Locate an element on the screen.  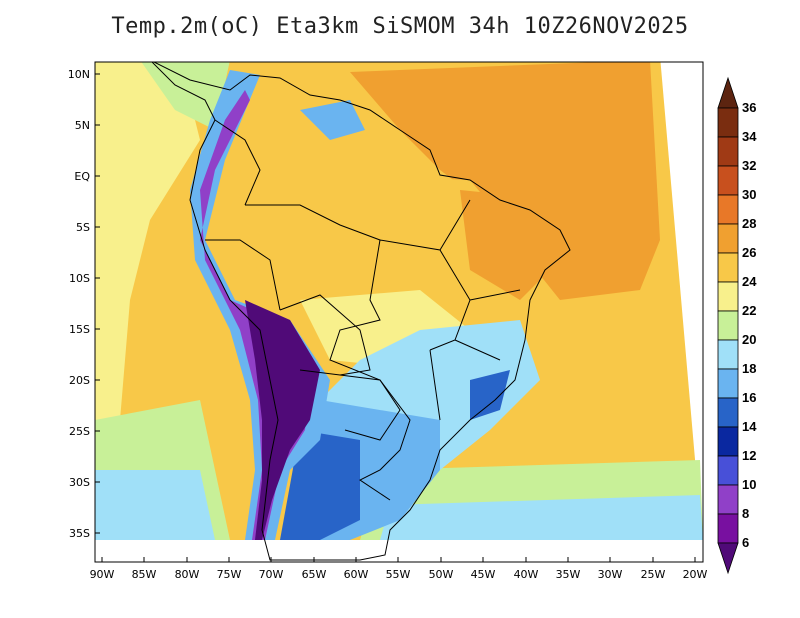
lat-label: 25S is located at coordinates (79, 431).